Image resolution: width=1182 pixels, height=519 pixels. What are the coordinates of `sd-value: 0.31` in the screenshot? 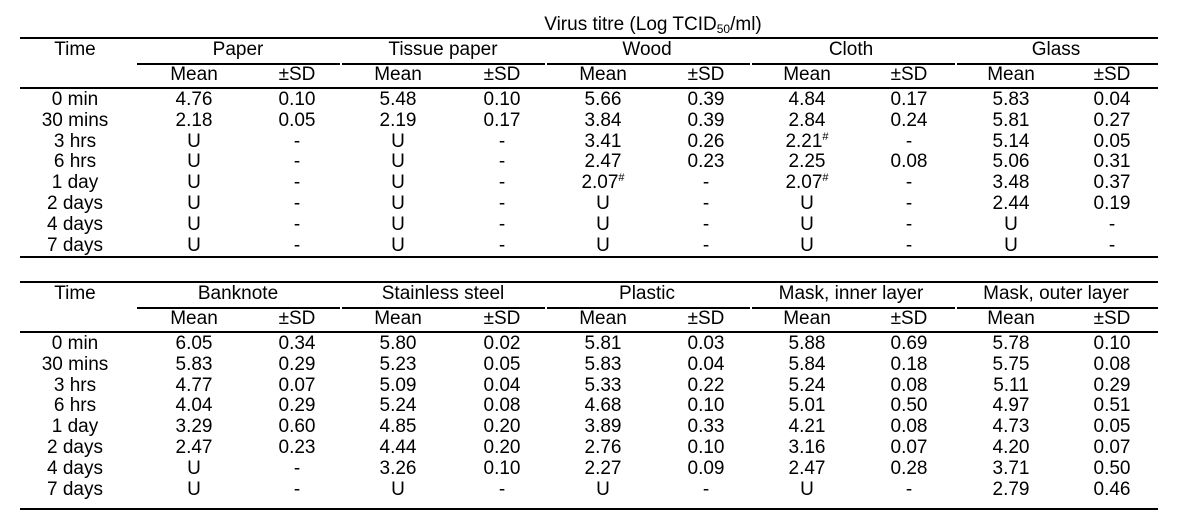 It's located at (1112, 162).